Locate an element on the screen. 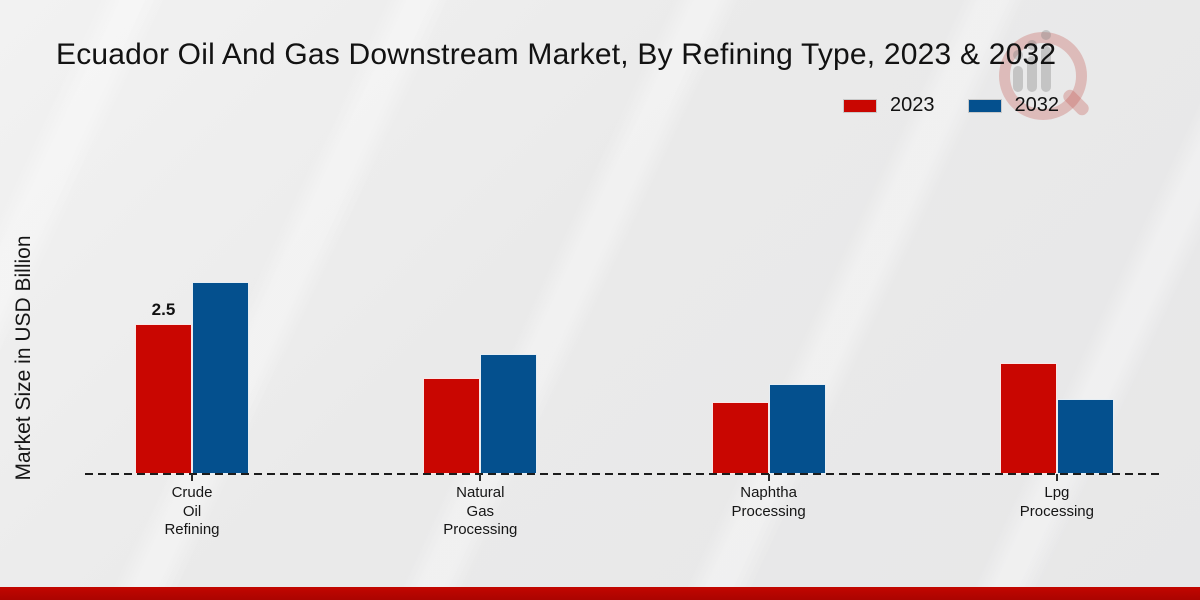  bar-2023-crude-oil-refining is located at coordinates (163, 399).